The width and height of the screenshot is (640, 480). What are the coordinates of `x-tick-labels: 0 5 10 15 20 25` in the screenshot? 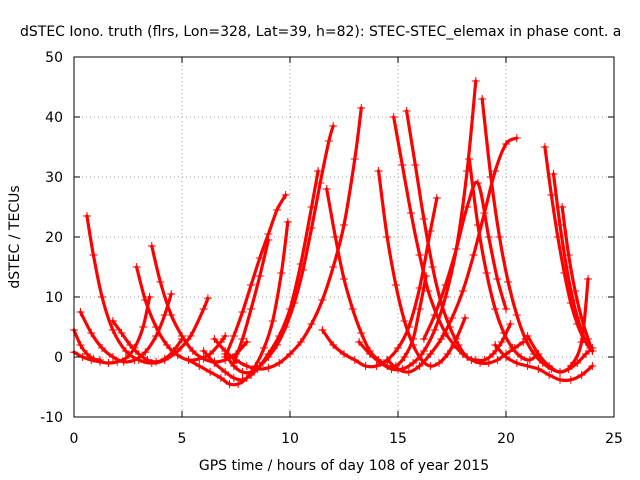 It's located at (346, 439).